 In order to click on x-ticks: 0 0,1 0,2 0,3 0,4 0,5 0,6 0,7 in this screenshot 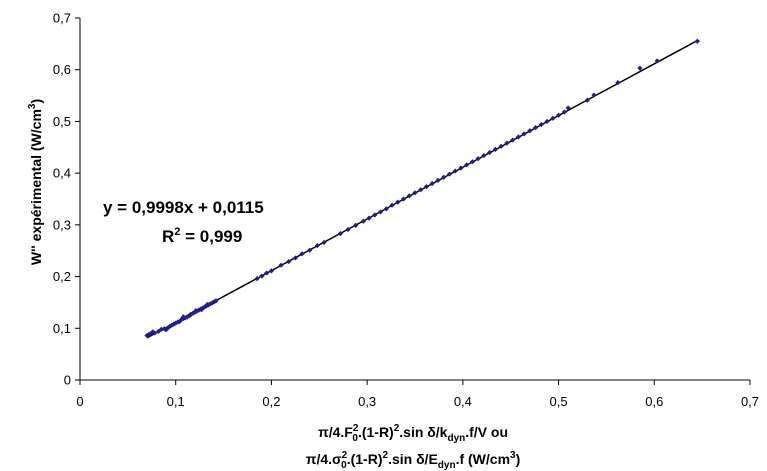, I will do `click(417, 394)`.